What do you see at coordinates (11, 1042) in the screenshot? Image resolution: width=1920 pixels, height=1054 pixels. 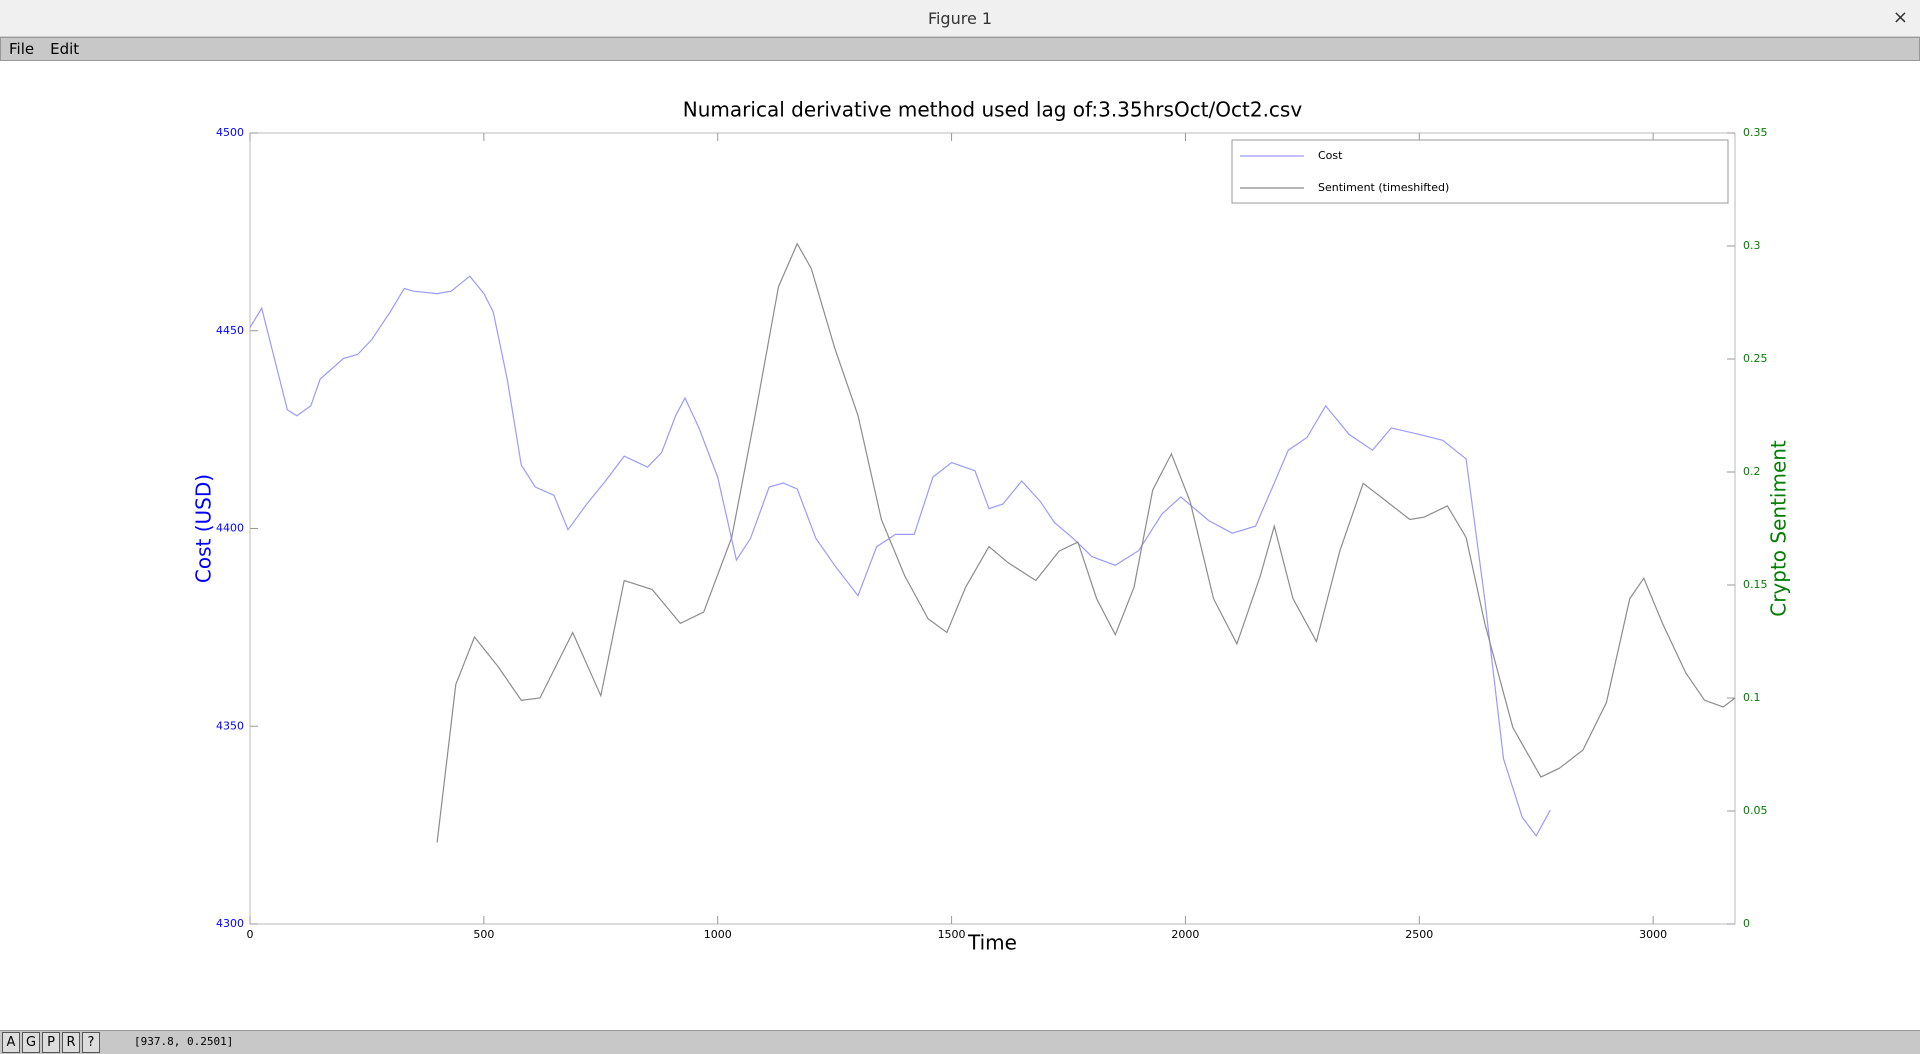 I see `toolbar-button: A` at bounding box center [11, 1042].